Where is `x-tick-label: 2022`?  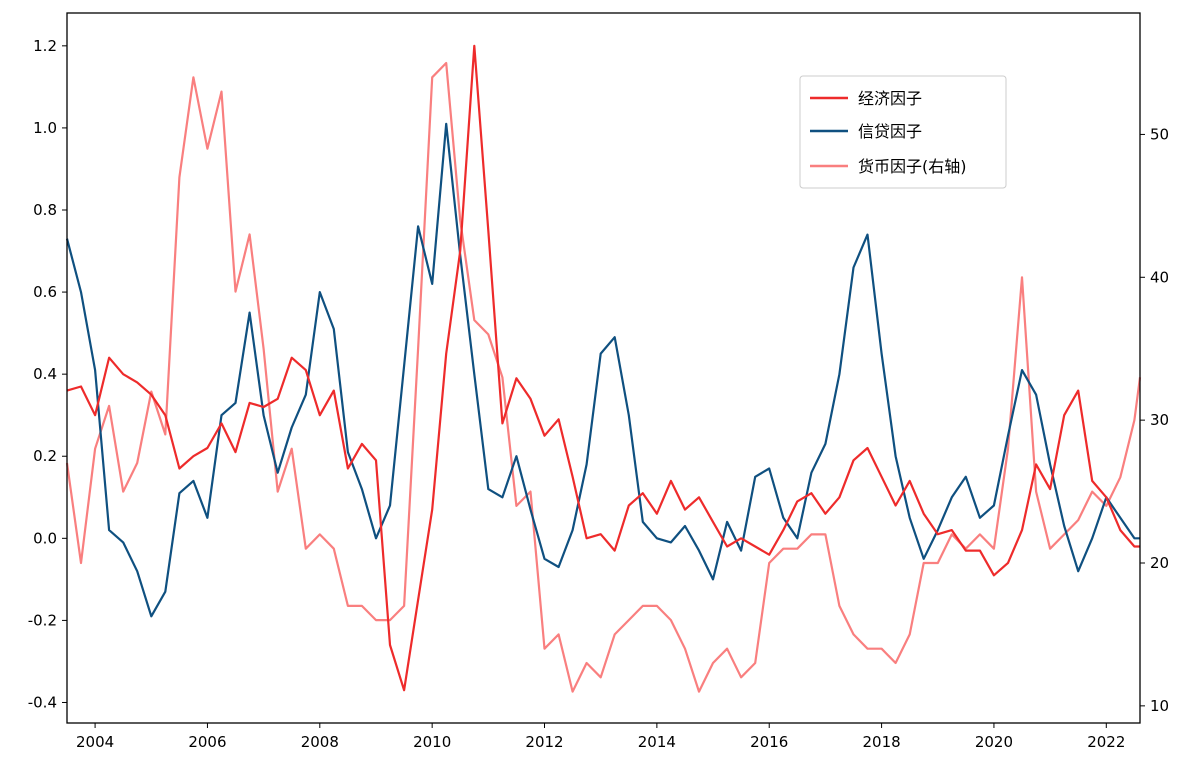
x-tick-label: 2022 is located at coordinates (1106, 742).